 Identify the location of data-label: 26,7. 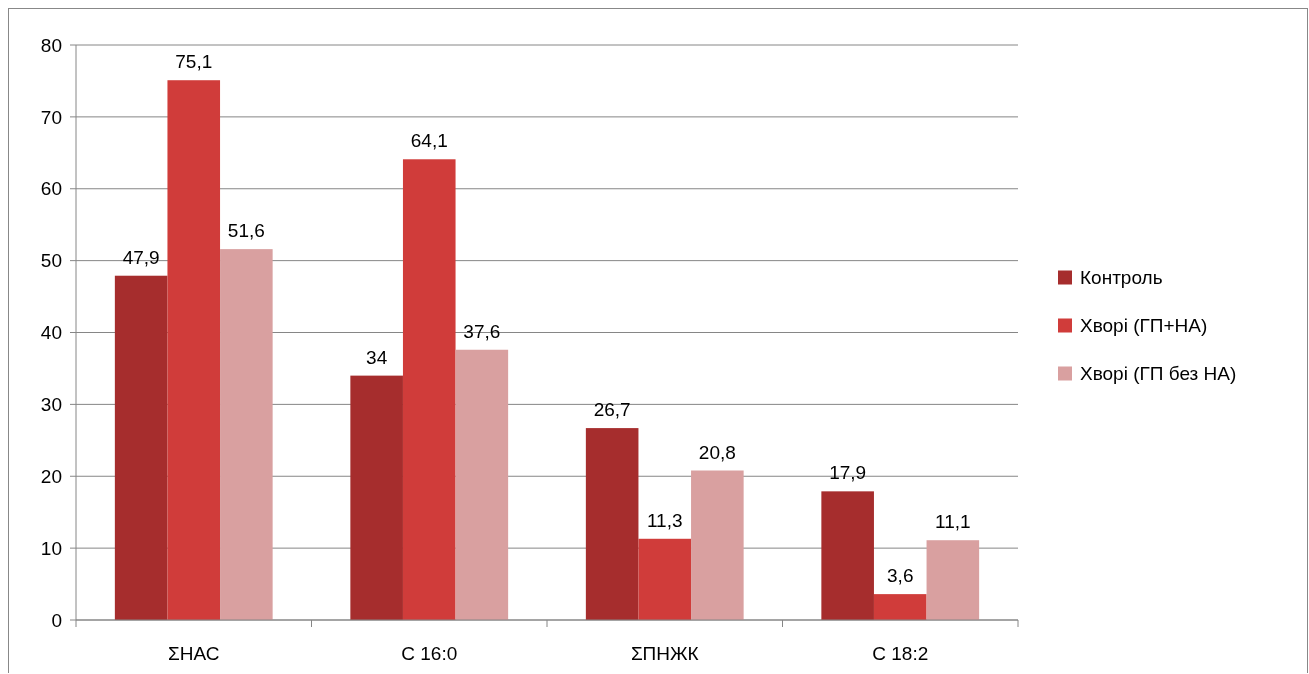
(612, 410).